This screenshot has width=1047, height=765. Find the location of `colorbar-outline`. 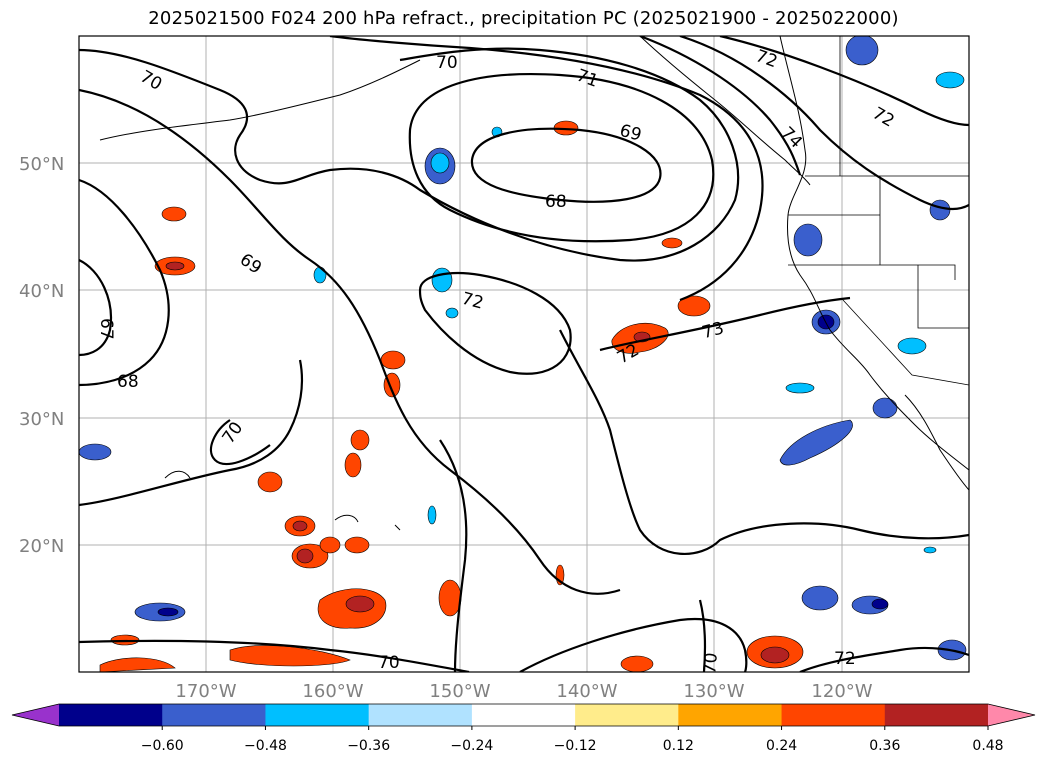

colorbar-outline is located at coordinates (523, 715).